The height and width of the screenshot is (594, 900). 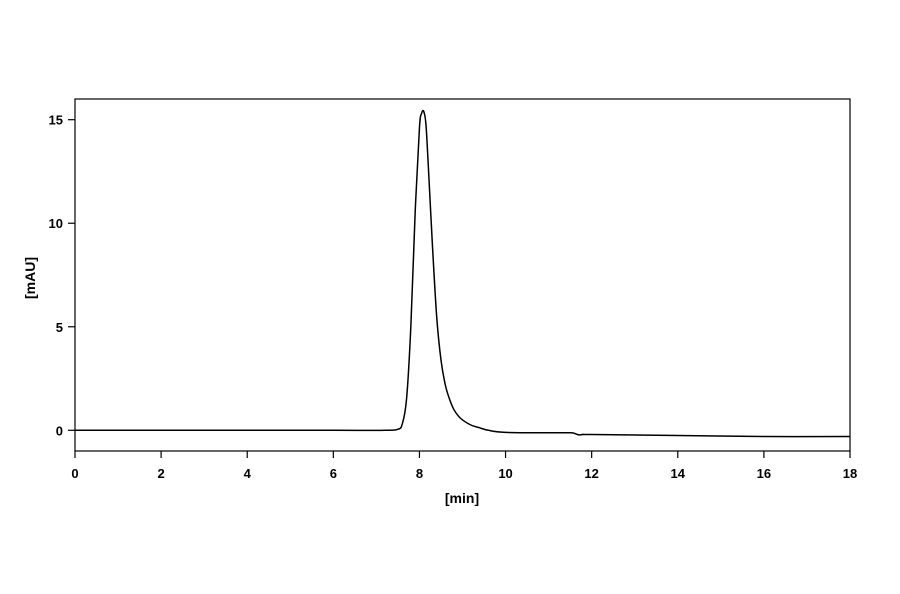 I want to click on x-tick-label: 12, so click(x=591, y=473).